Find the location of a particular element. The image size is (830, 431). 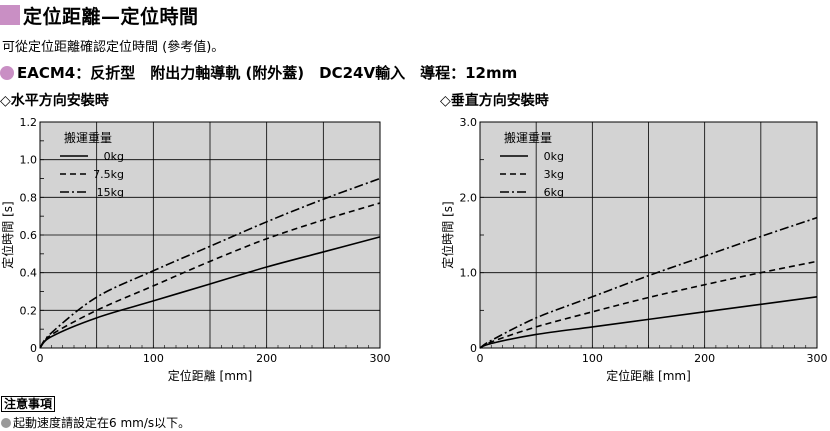

note-bullet-icon is located at coordinates (6, 422).